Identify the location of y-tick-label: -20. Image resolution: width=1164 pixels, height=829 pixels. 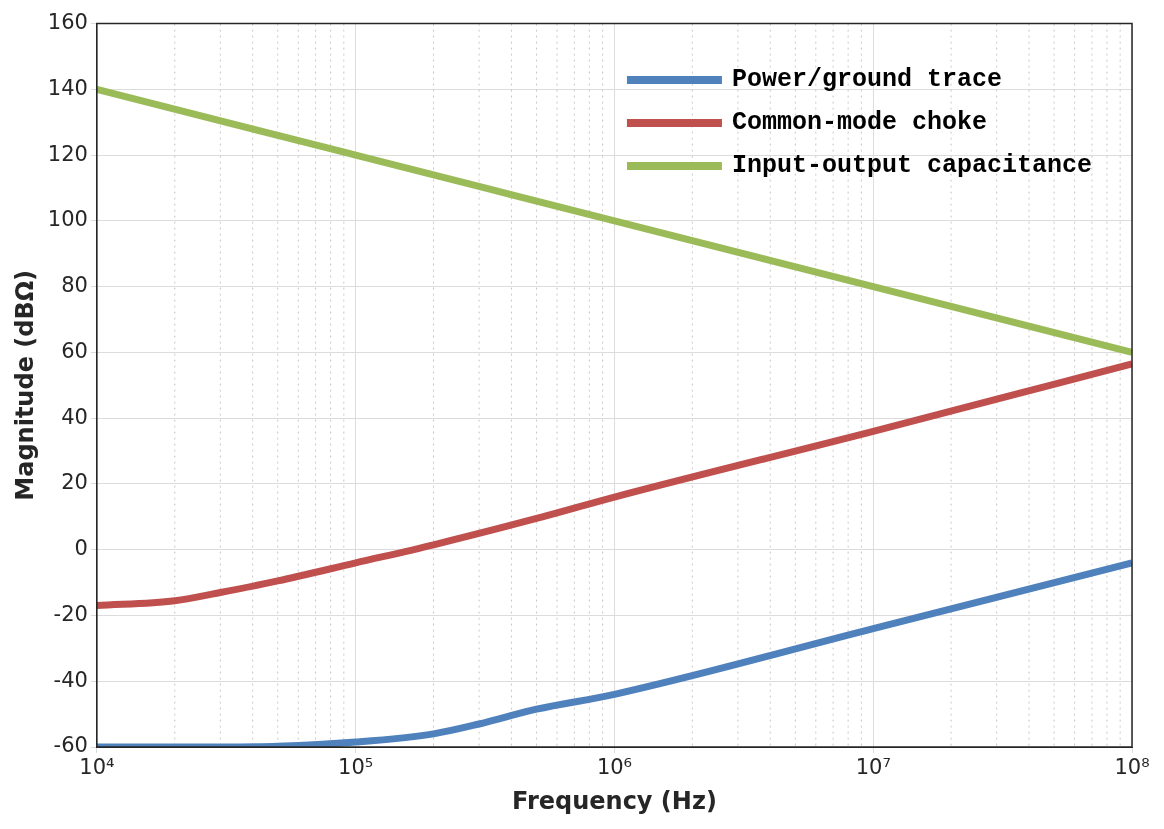
(70, 613).